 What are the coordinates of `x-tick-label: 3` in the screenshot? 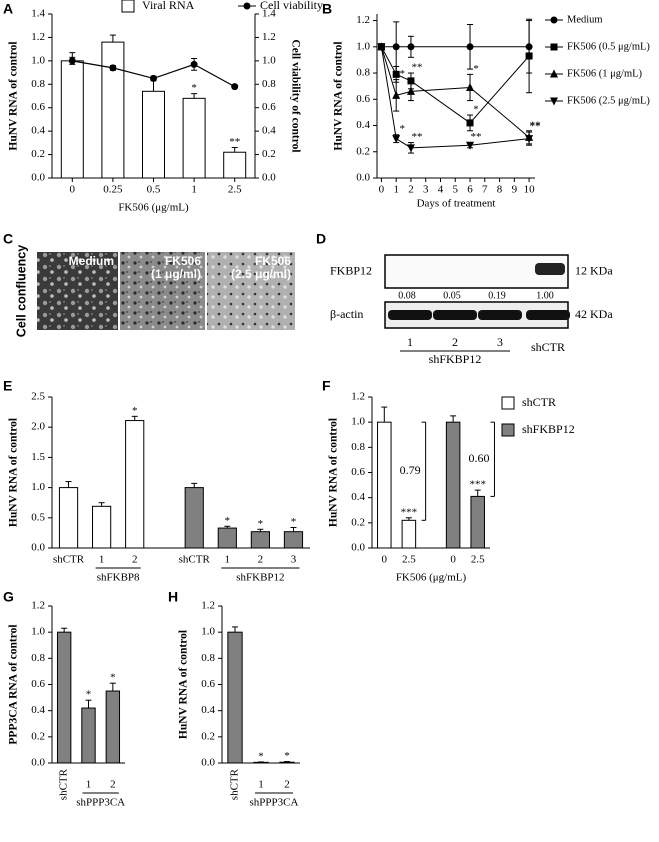 It's located at (426, 190).